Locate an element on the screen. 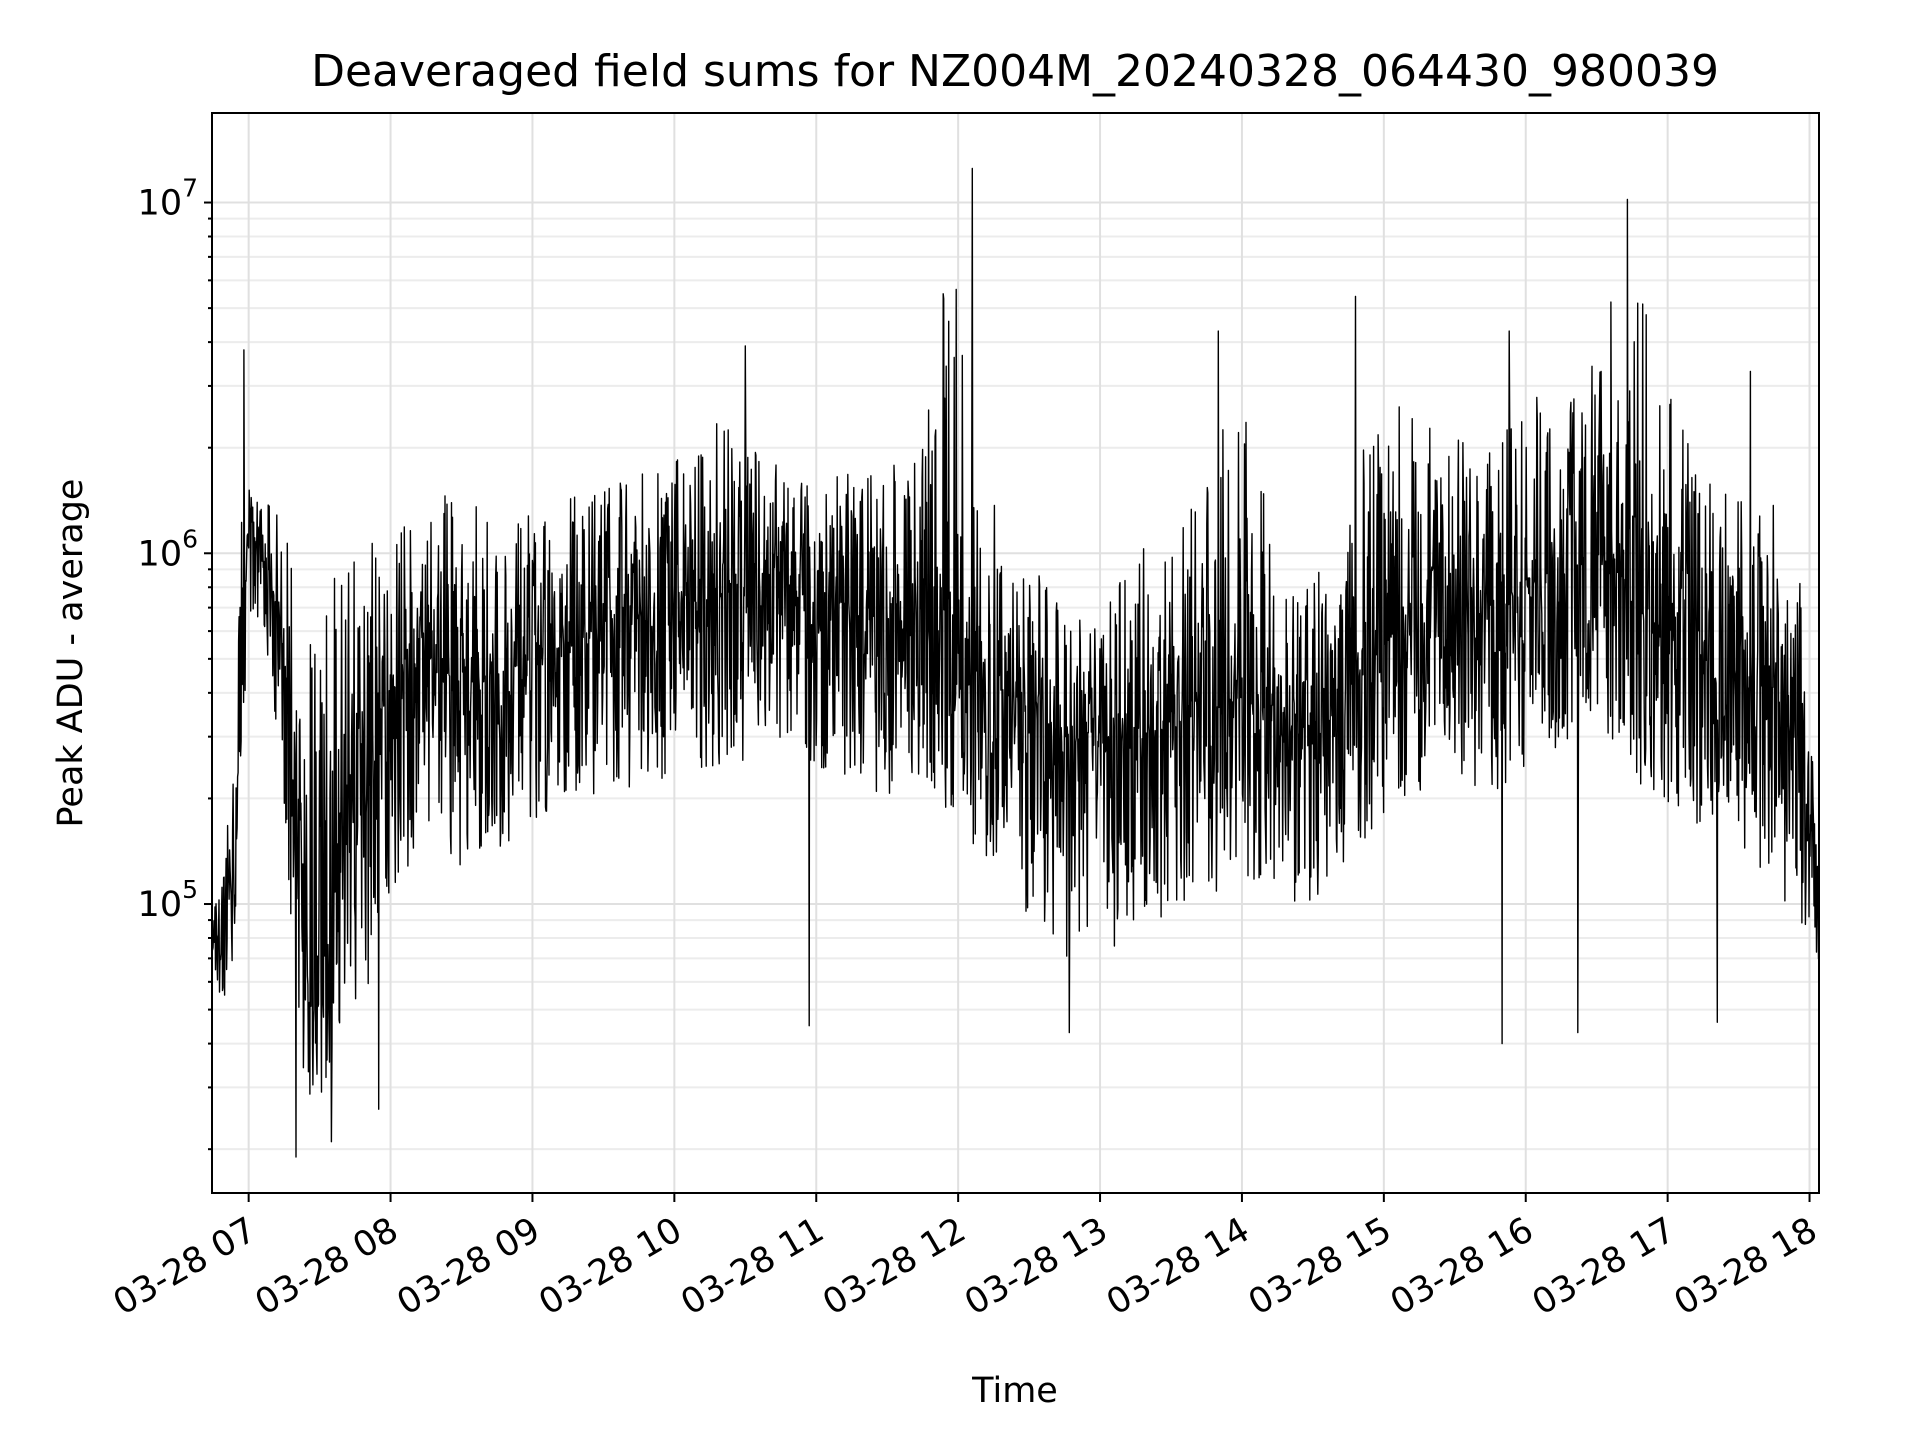 This screenshot has height=1440, width=1920. x-tick-label: 03-28 09 is located at coordinates (469, 1266).